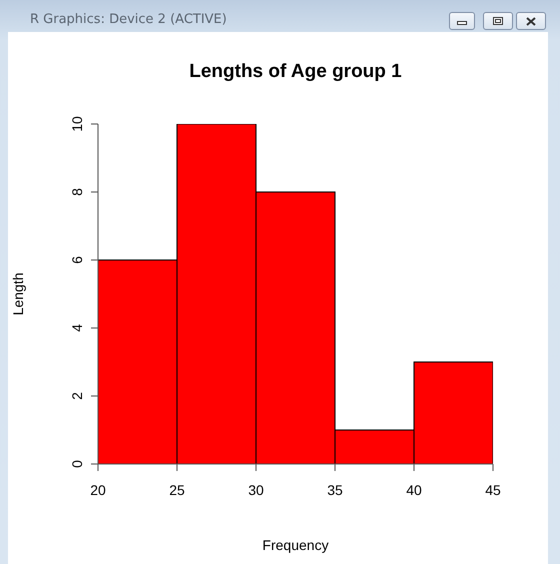 The width and height of the screenshot is (560, 564). I want to click on text: R Graphics: Device 2 (ACTIVE), so click(128, 19).